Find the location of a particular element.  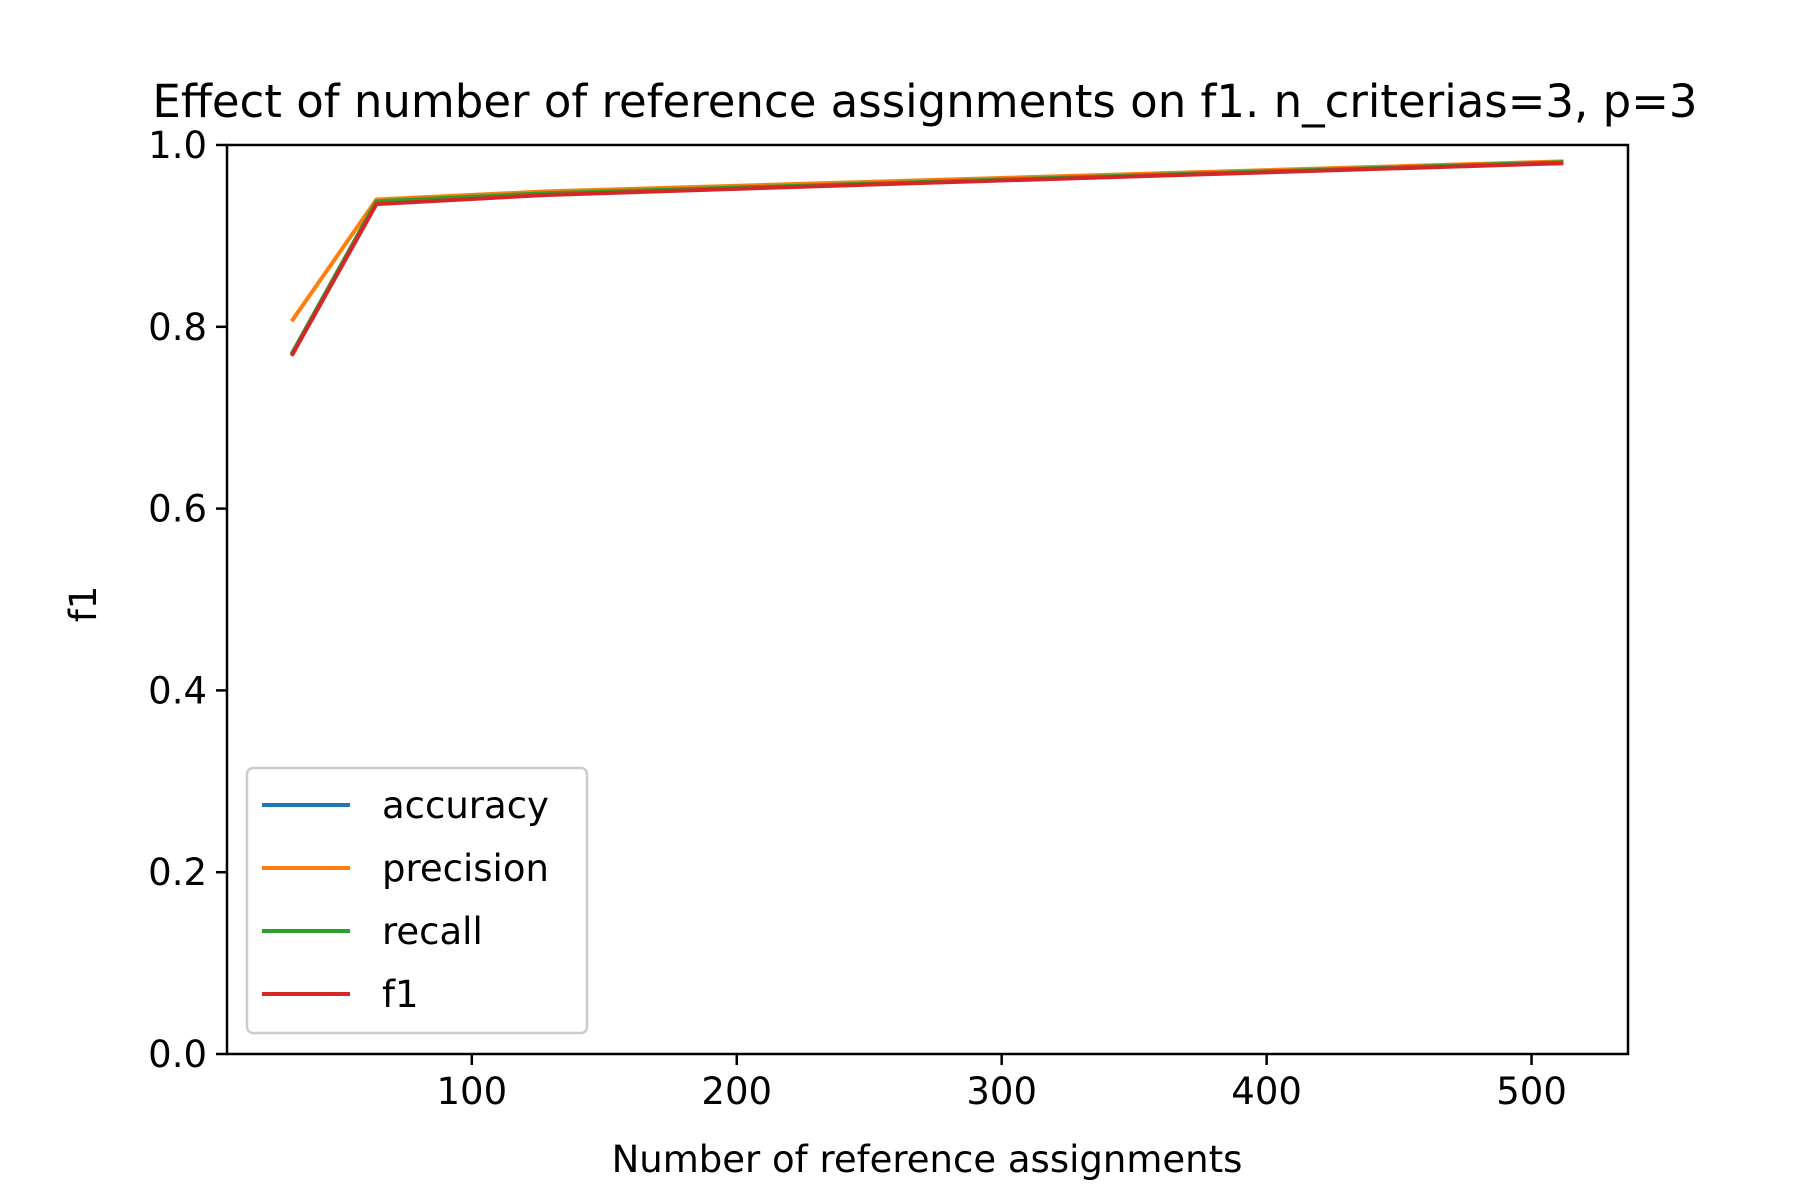

series-line-accuracy is located at coordinates (926, 258).